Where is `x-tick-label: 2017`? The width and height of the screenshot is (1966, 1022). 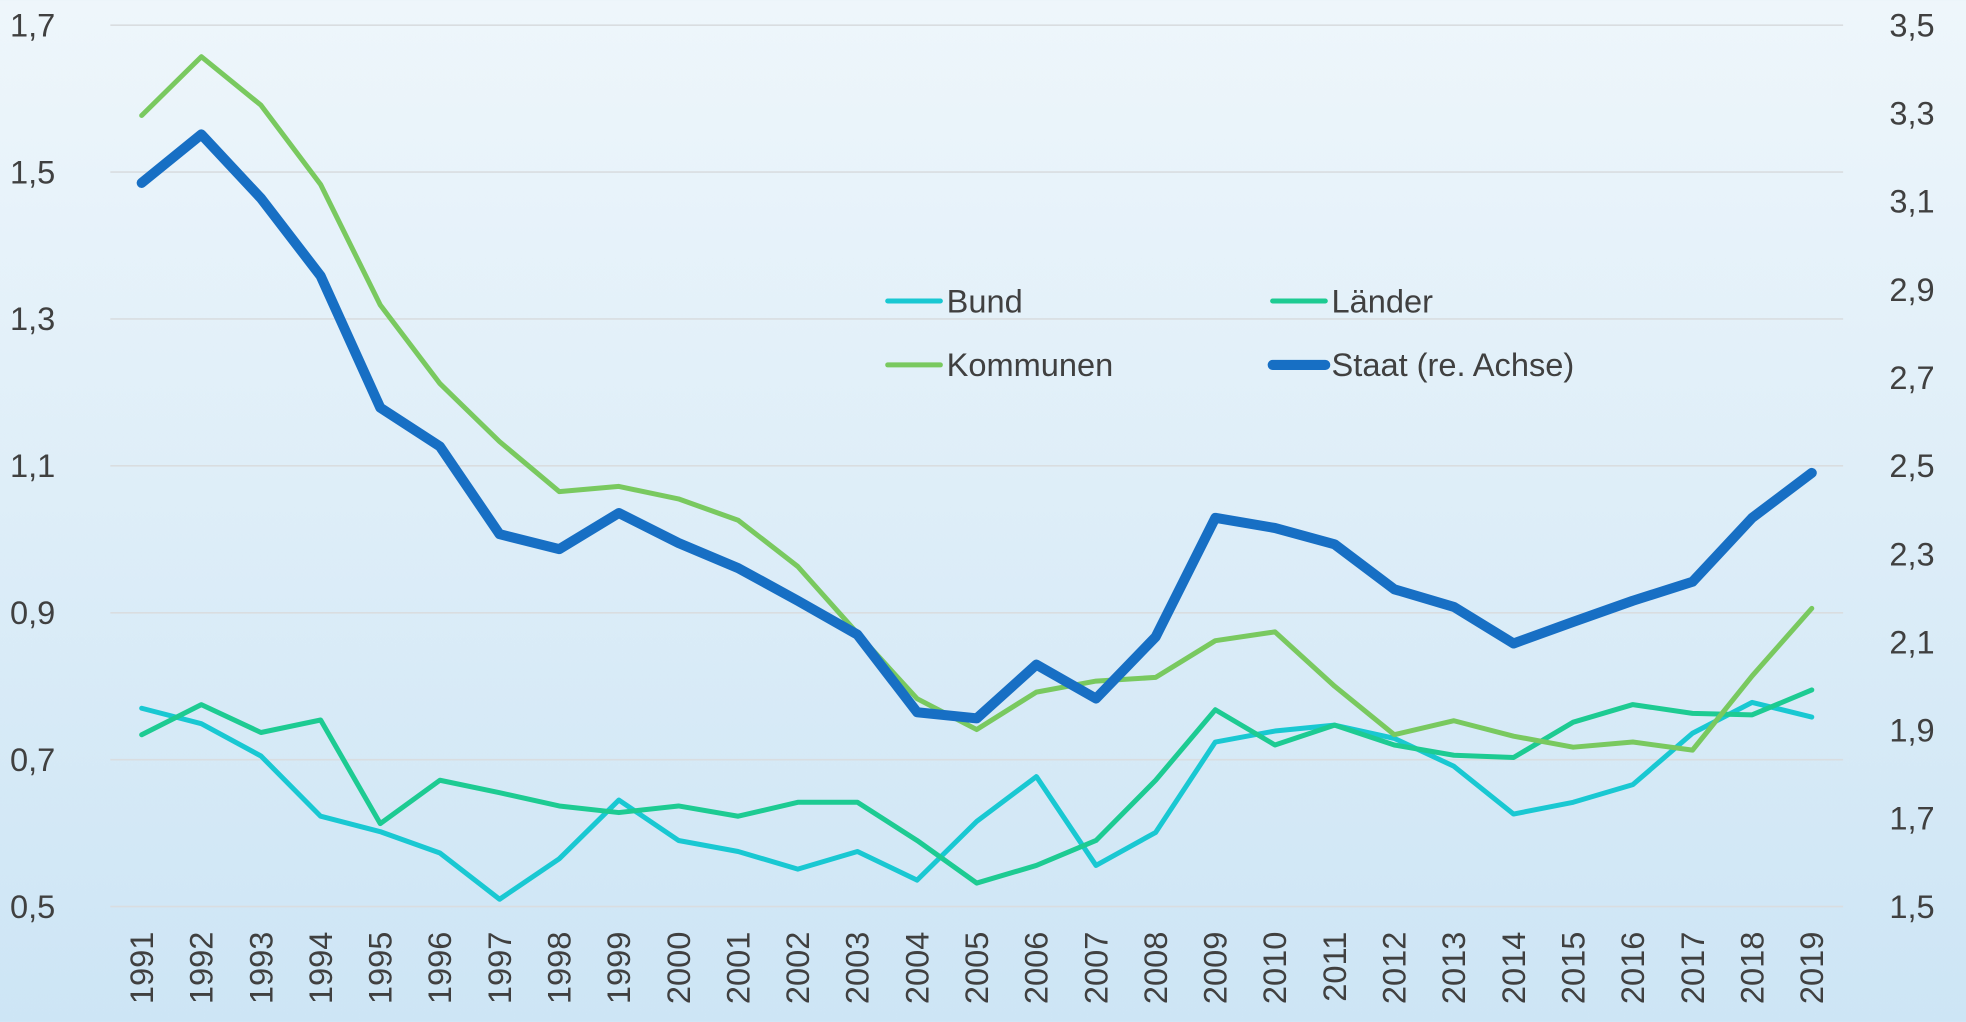
x-tick-label: 2017 is located at coordinates (1692, 968).